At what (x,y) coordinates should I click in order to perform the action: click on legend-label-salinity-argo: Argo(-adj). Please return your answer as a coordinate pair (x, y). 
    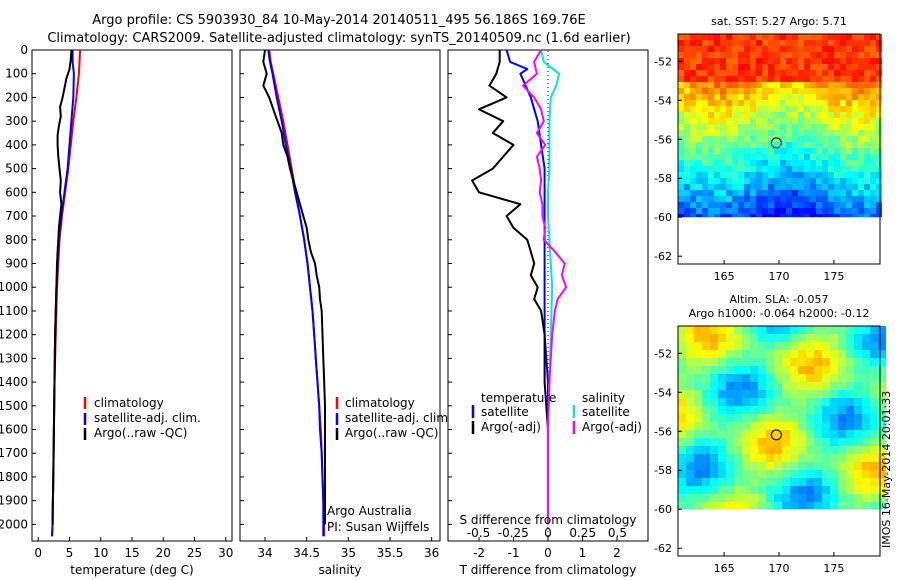
    Looking at the image, I should click on (612, 427).